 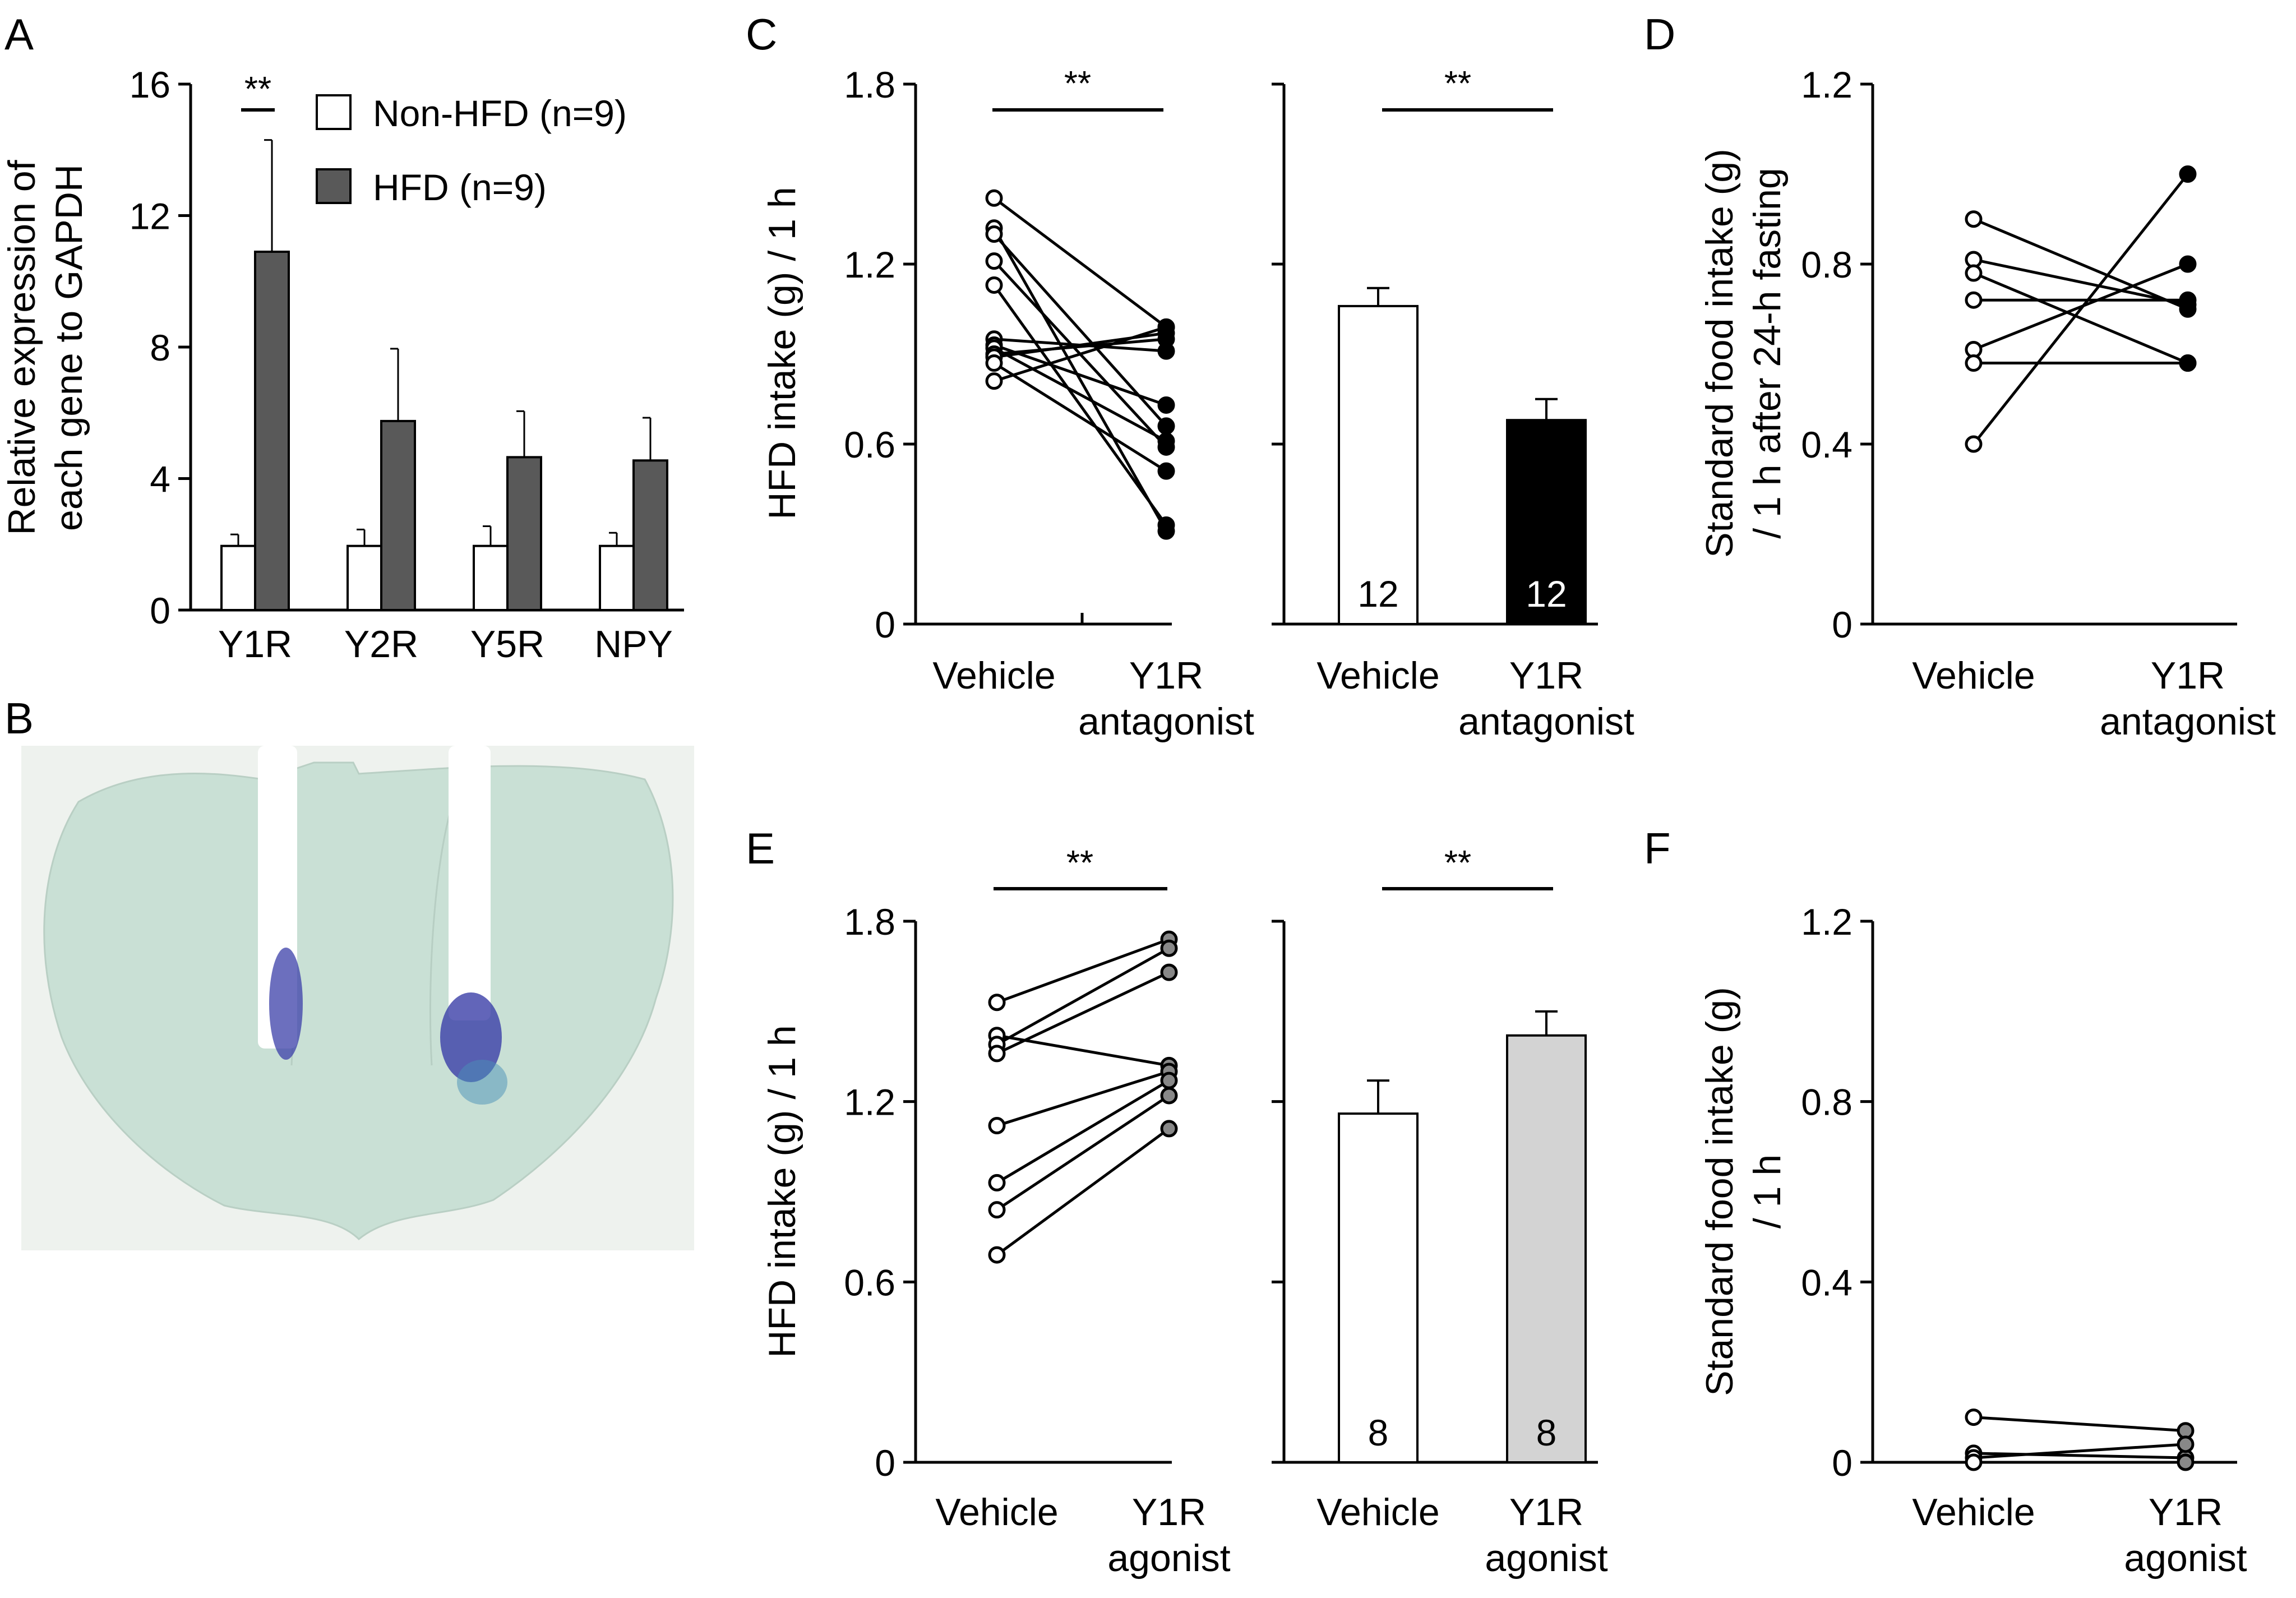 What do you see at coordinates (150, 84) in the screenshot?
I see `panel-a-y-tick-label: 16` at bounding box center [150, 84].